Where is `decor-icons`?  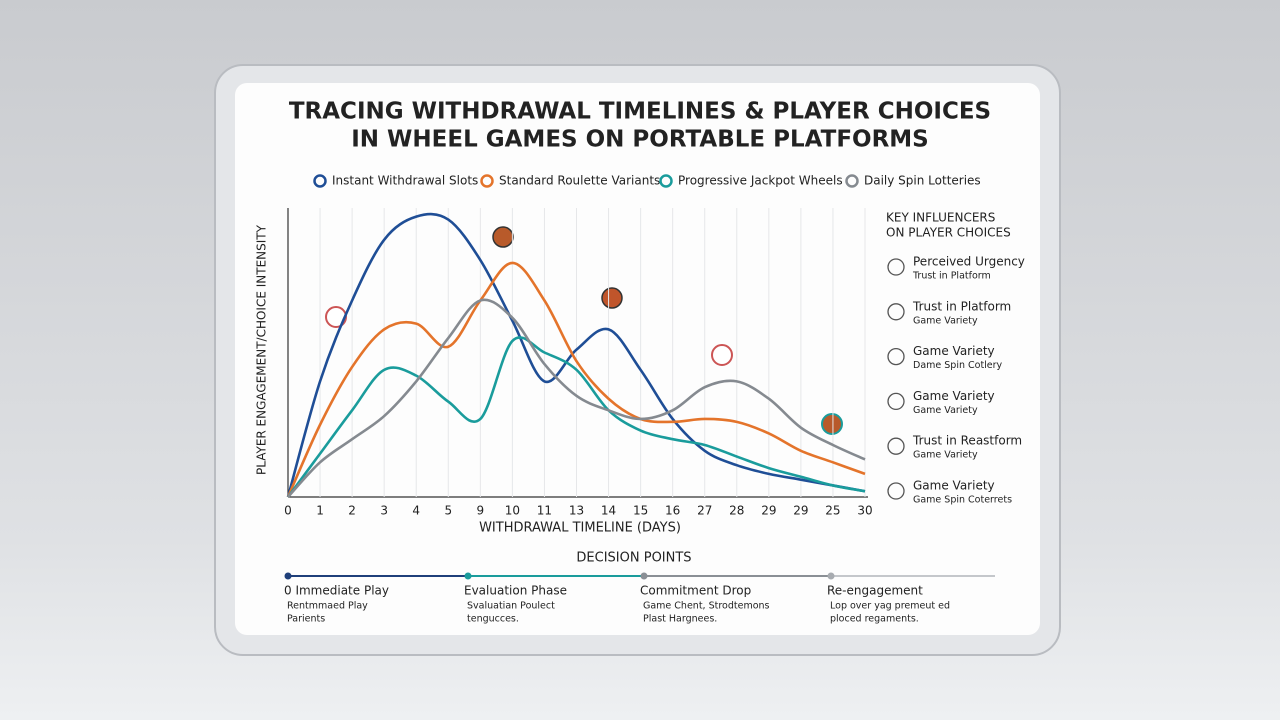 decor-icons is located at coordinates (584, 330).